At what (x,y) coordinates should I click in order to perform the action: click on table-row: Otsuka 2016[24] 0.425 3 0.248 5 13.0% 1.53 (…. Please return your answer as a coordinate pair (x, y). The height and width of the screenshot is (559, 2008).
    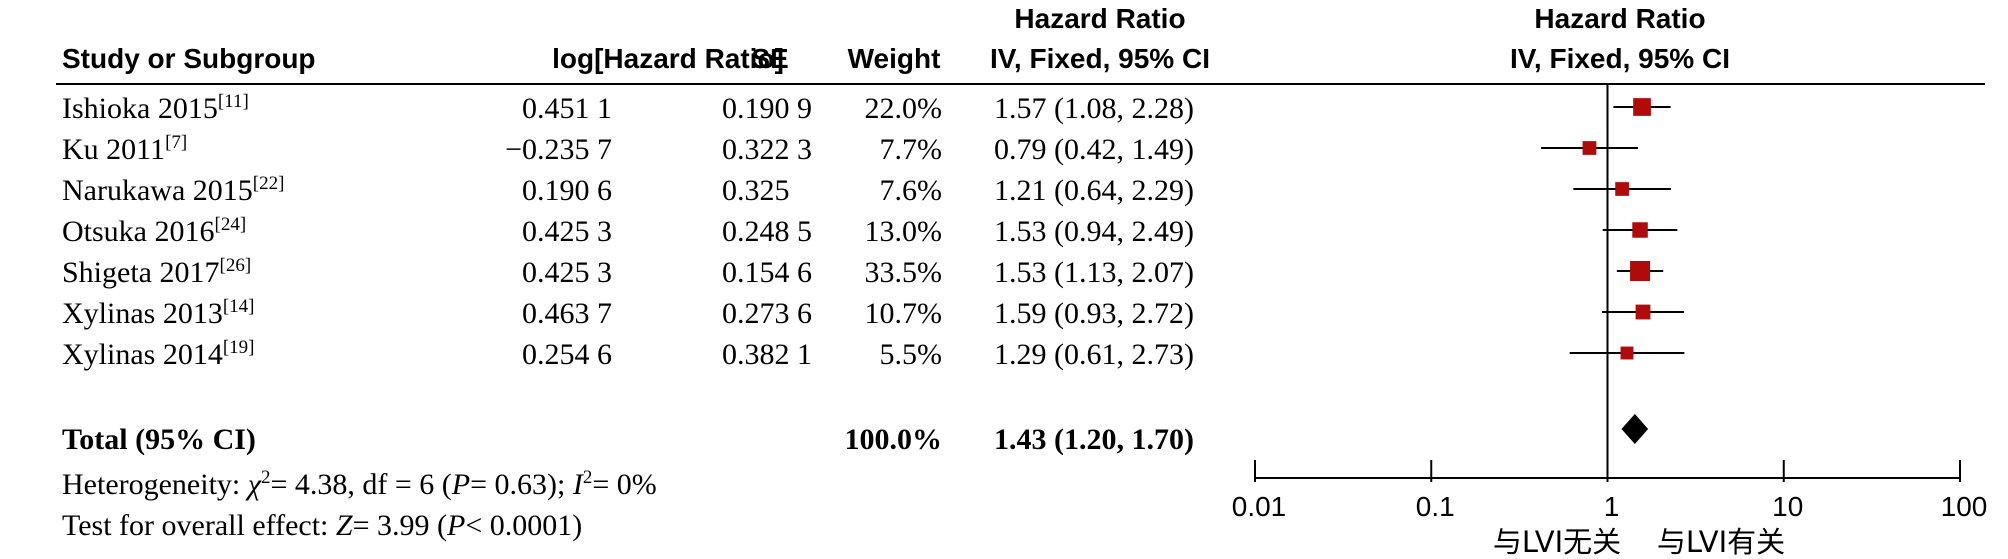
    Looking at the image, I should click on (628, 231).